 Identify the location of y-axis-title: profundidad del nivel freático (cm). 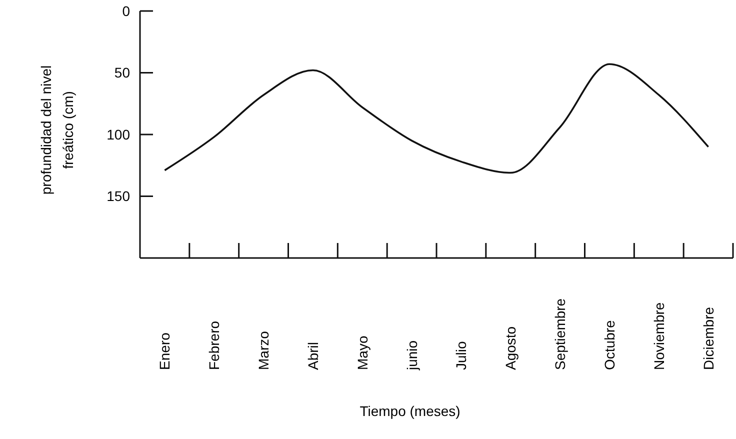
(57, 130).